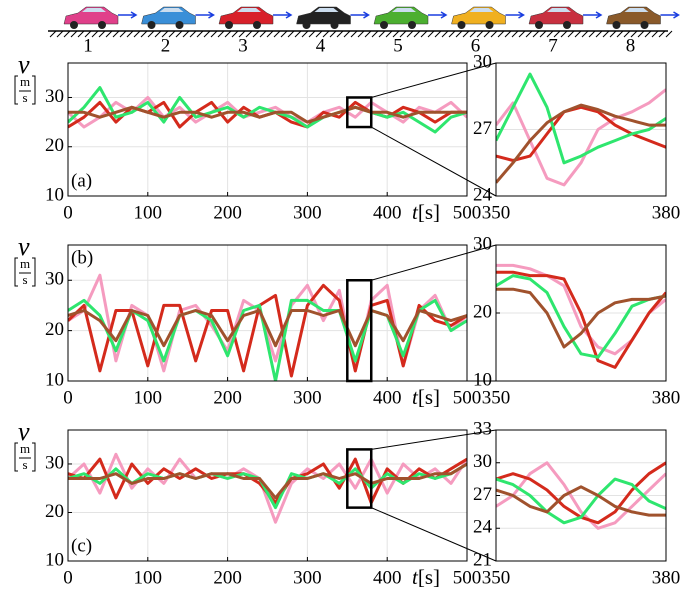 The height and width of the screenshot is (603, 699). I want to click on vehicle-number: 5, so click(398, 45).